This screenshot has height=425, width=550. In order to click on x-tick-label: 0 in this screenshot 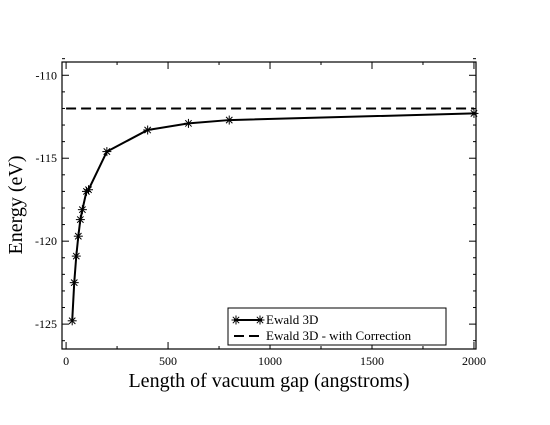, I will do `click(66, 361)`.